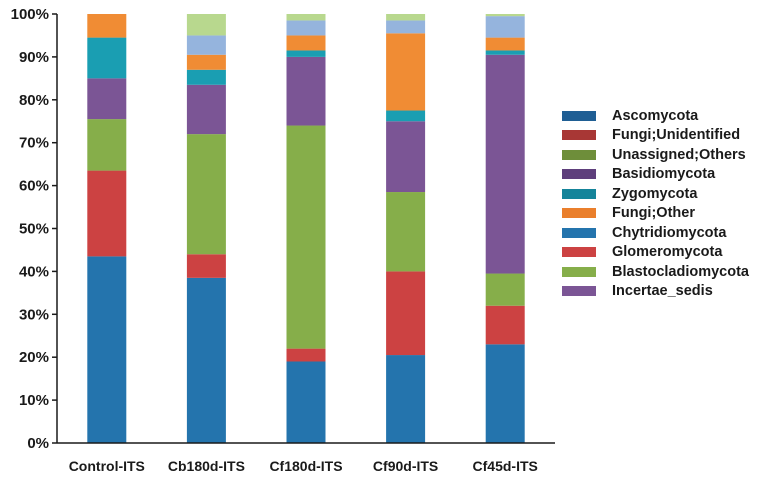 Image resolution: width=779 pixels, height=482 pixels. What do you see at coordinates (206, 466) in the screenshot?
I see `x-tick-label: Cb180d-ITS` at bounding box center [206, 466].